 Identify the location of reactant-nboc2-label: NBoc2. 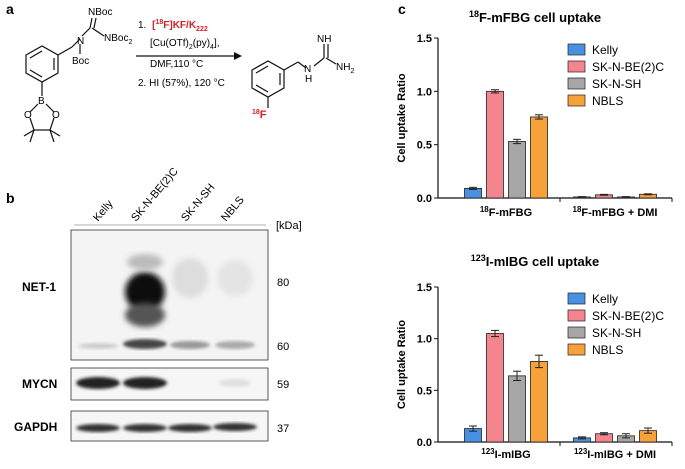
(118, 39).